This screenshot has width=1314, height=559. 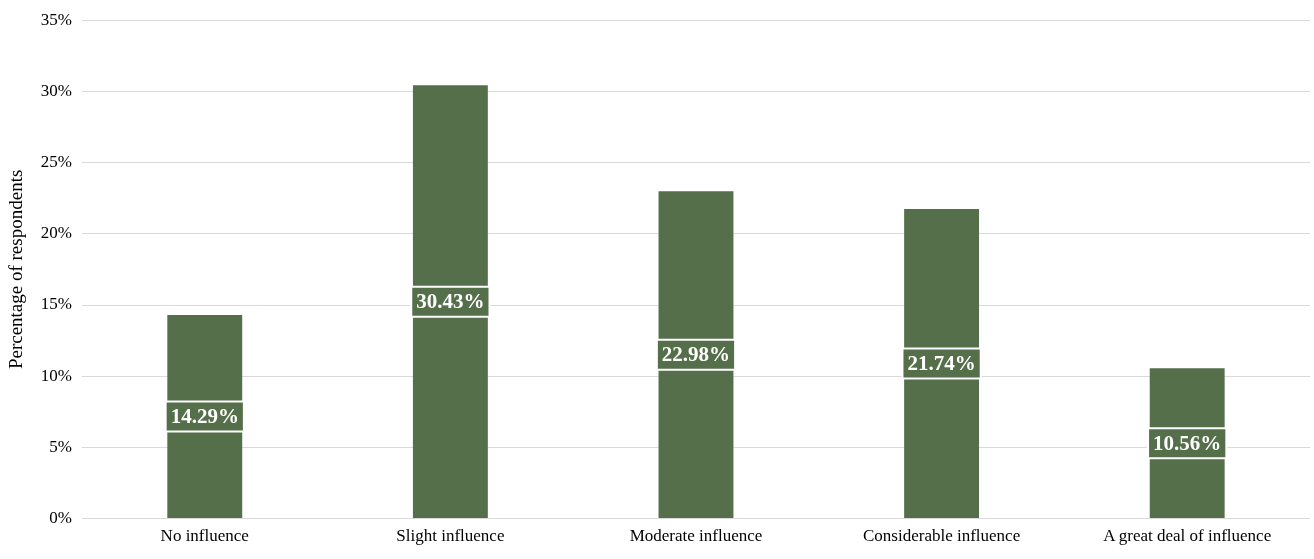 What do you see at coordinates (56, 19) in the screenshot?
I see `y-tick-label: 35%` at bounding box center [56, 19].